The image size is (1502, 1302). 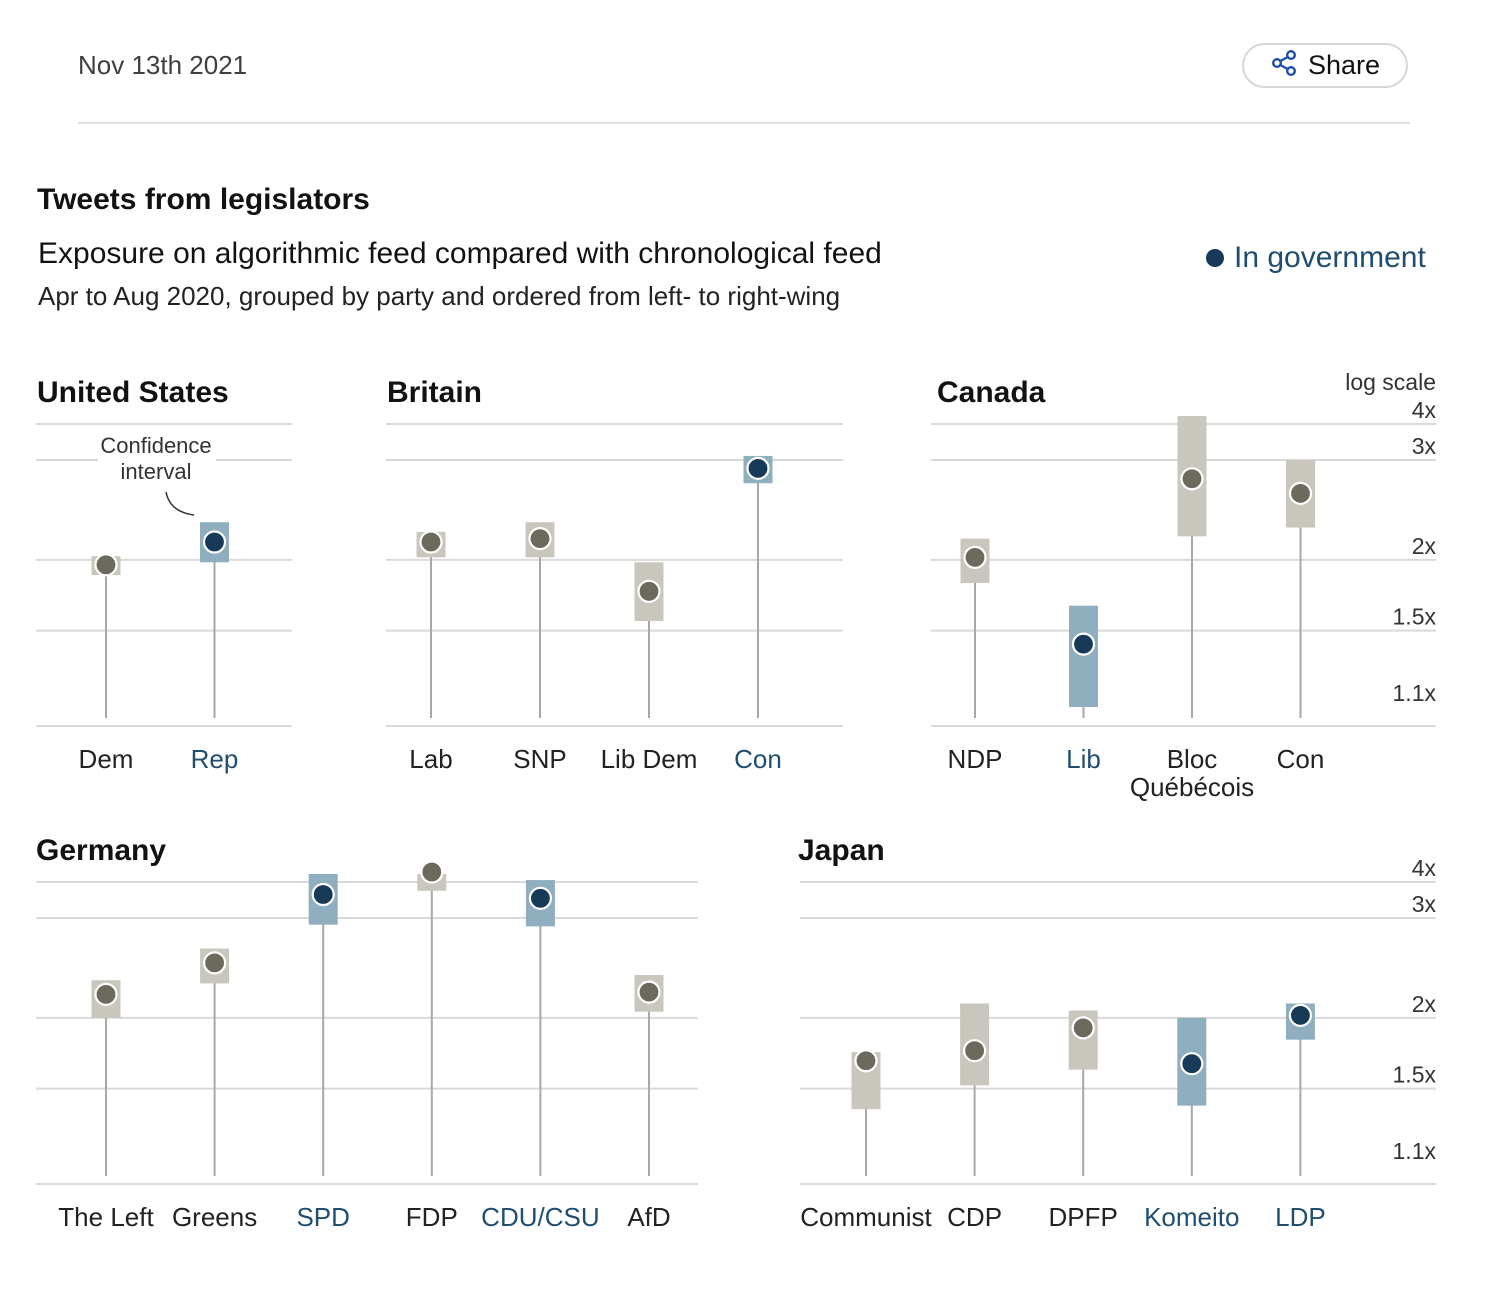 I want to click on party-mark-snp: SNP, so click(x=540, y=648).